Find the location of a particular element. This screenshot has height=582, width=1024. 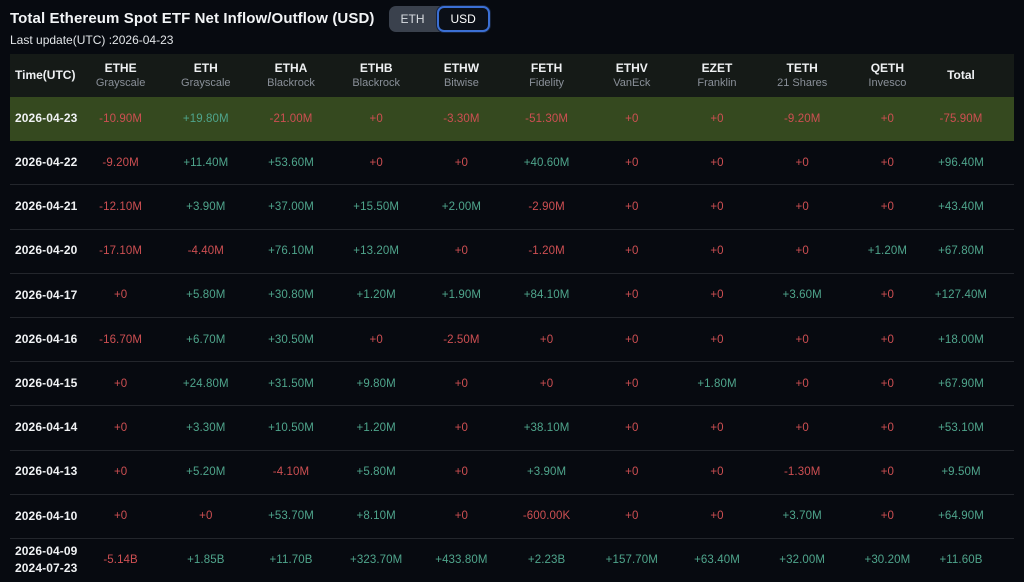

column-issuer: Blackrock is located at coordinates (376, 83).